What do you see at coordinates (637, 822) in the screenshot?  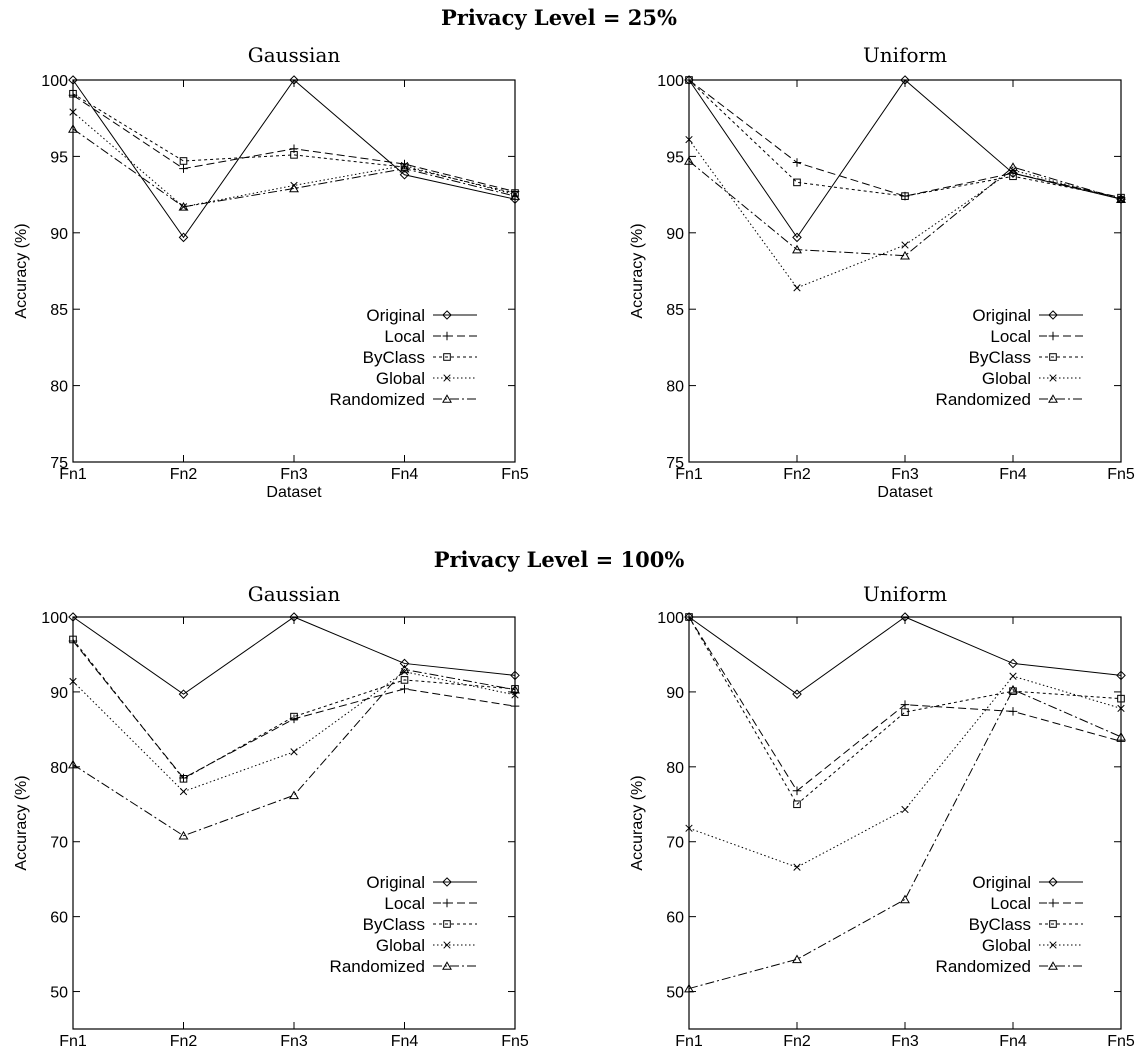 I see `y-axis-label: Accuracy (%)` at bounding box center [637, 822].